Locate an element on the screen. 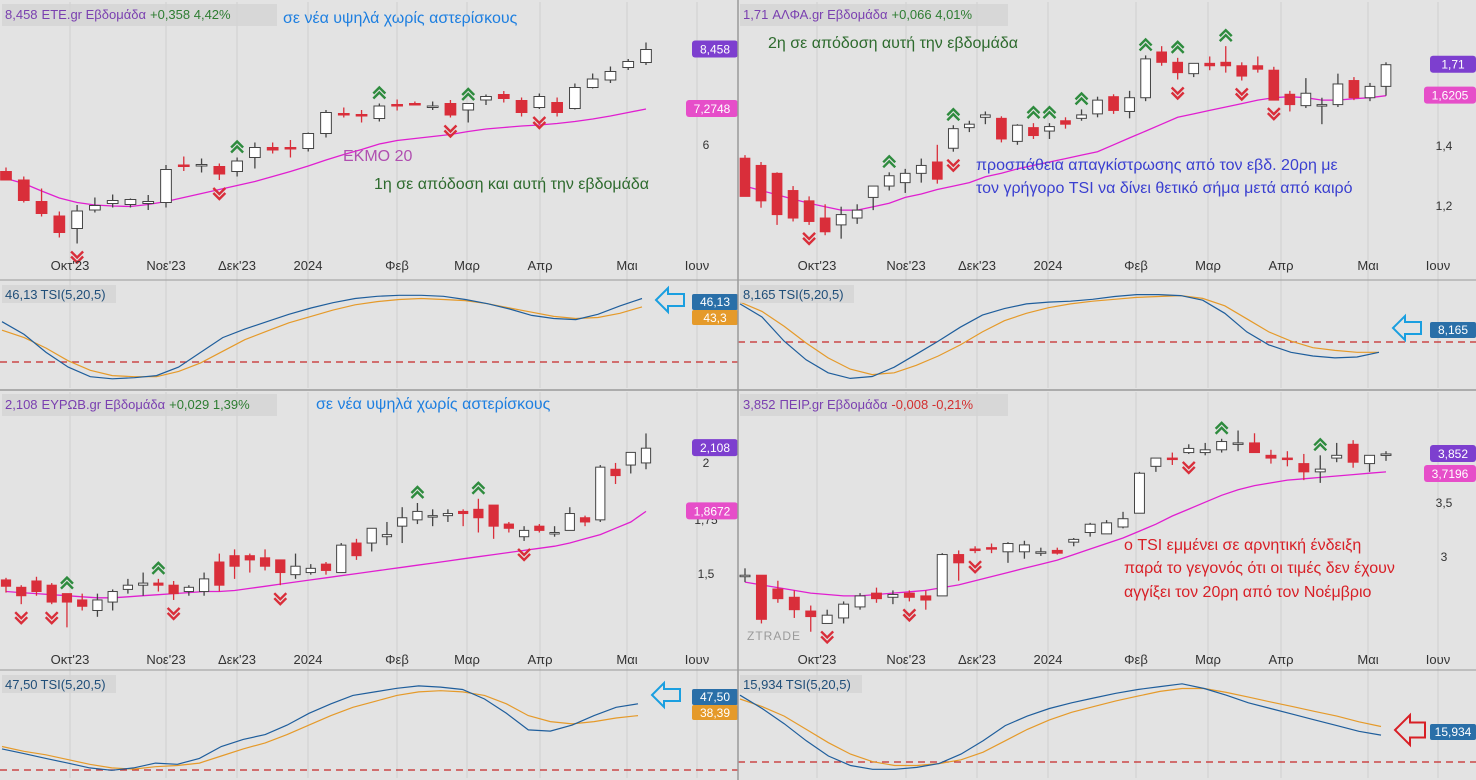 The height and width of the screenshot is (780, 1476). tsi-indicator-label: TSI(5,20,5) is located at coordinates (73, 684).